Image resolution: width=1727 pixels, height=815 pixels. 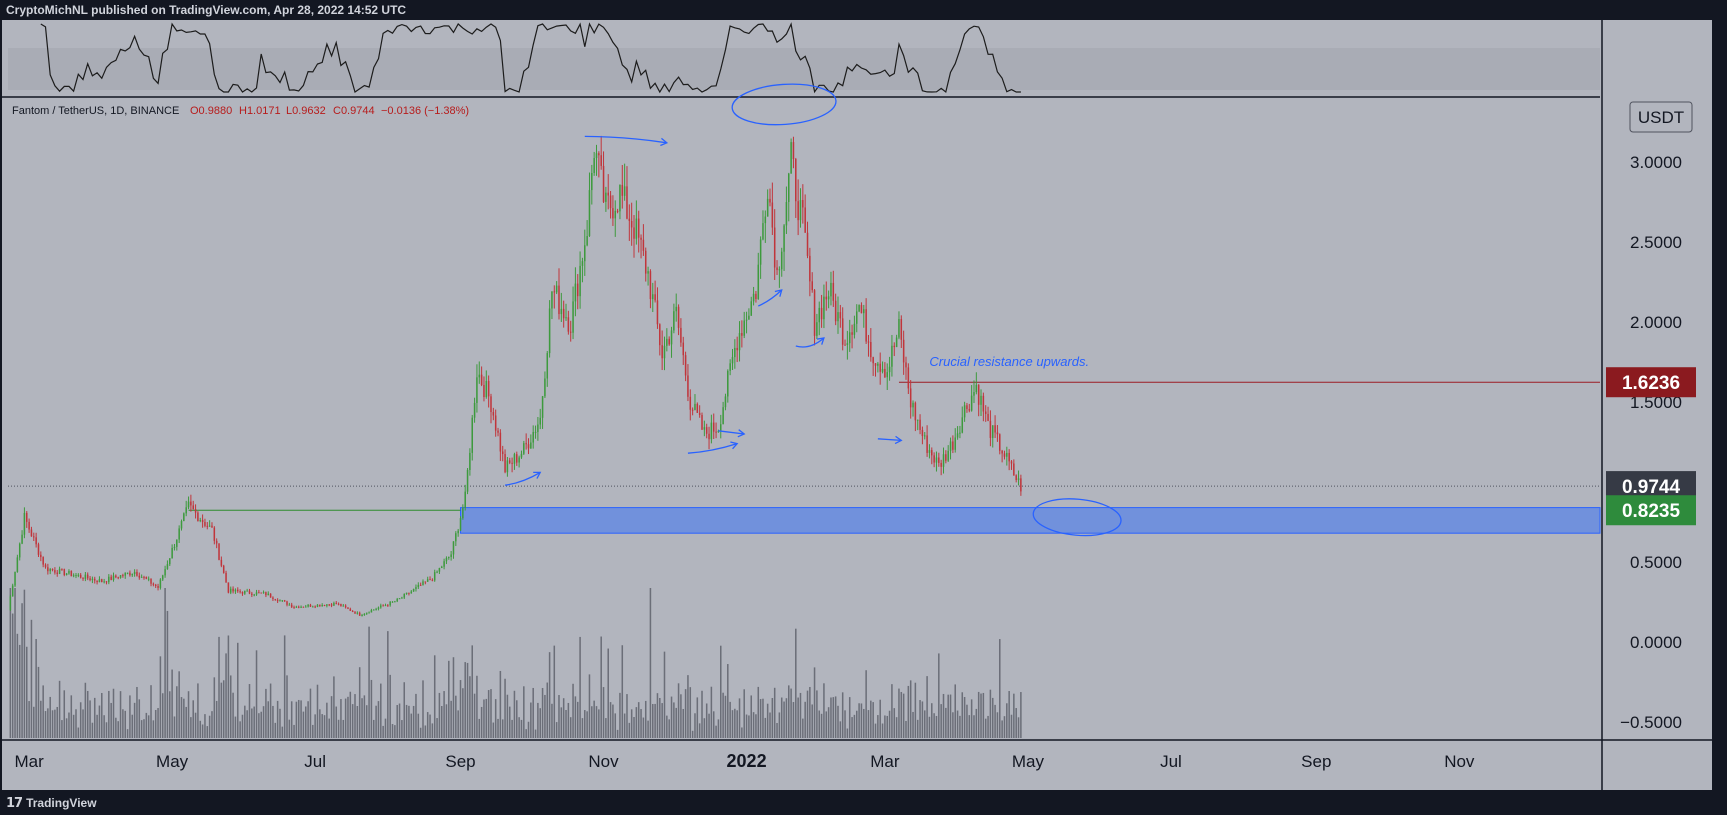 What do you see at coordinates (530, 58) in the screenshot?
I see `oscillator-line` at bounding box center [530, 58].